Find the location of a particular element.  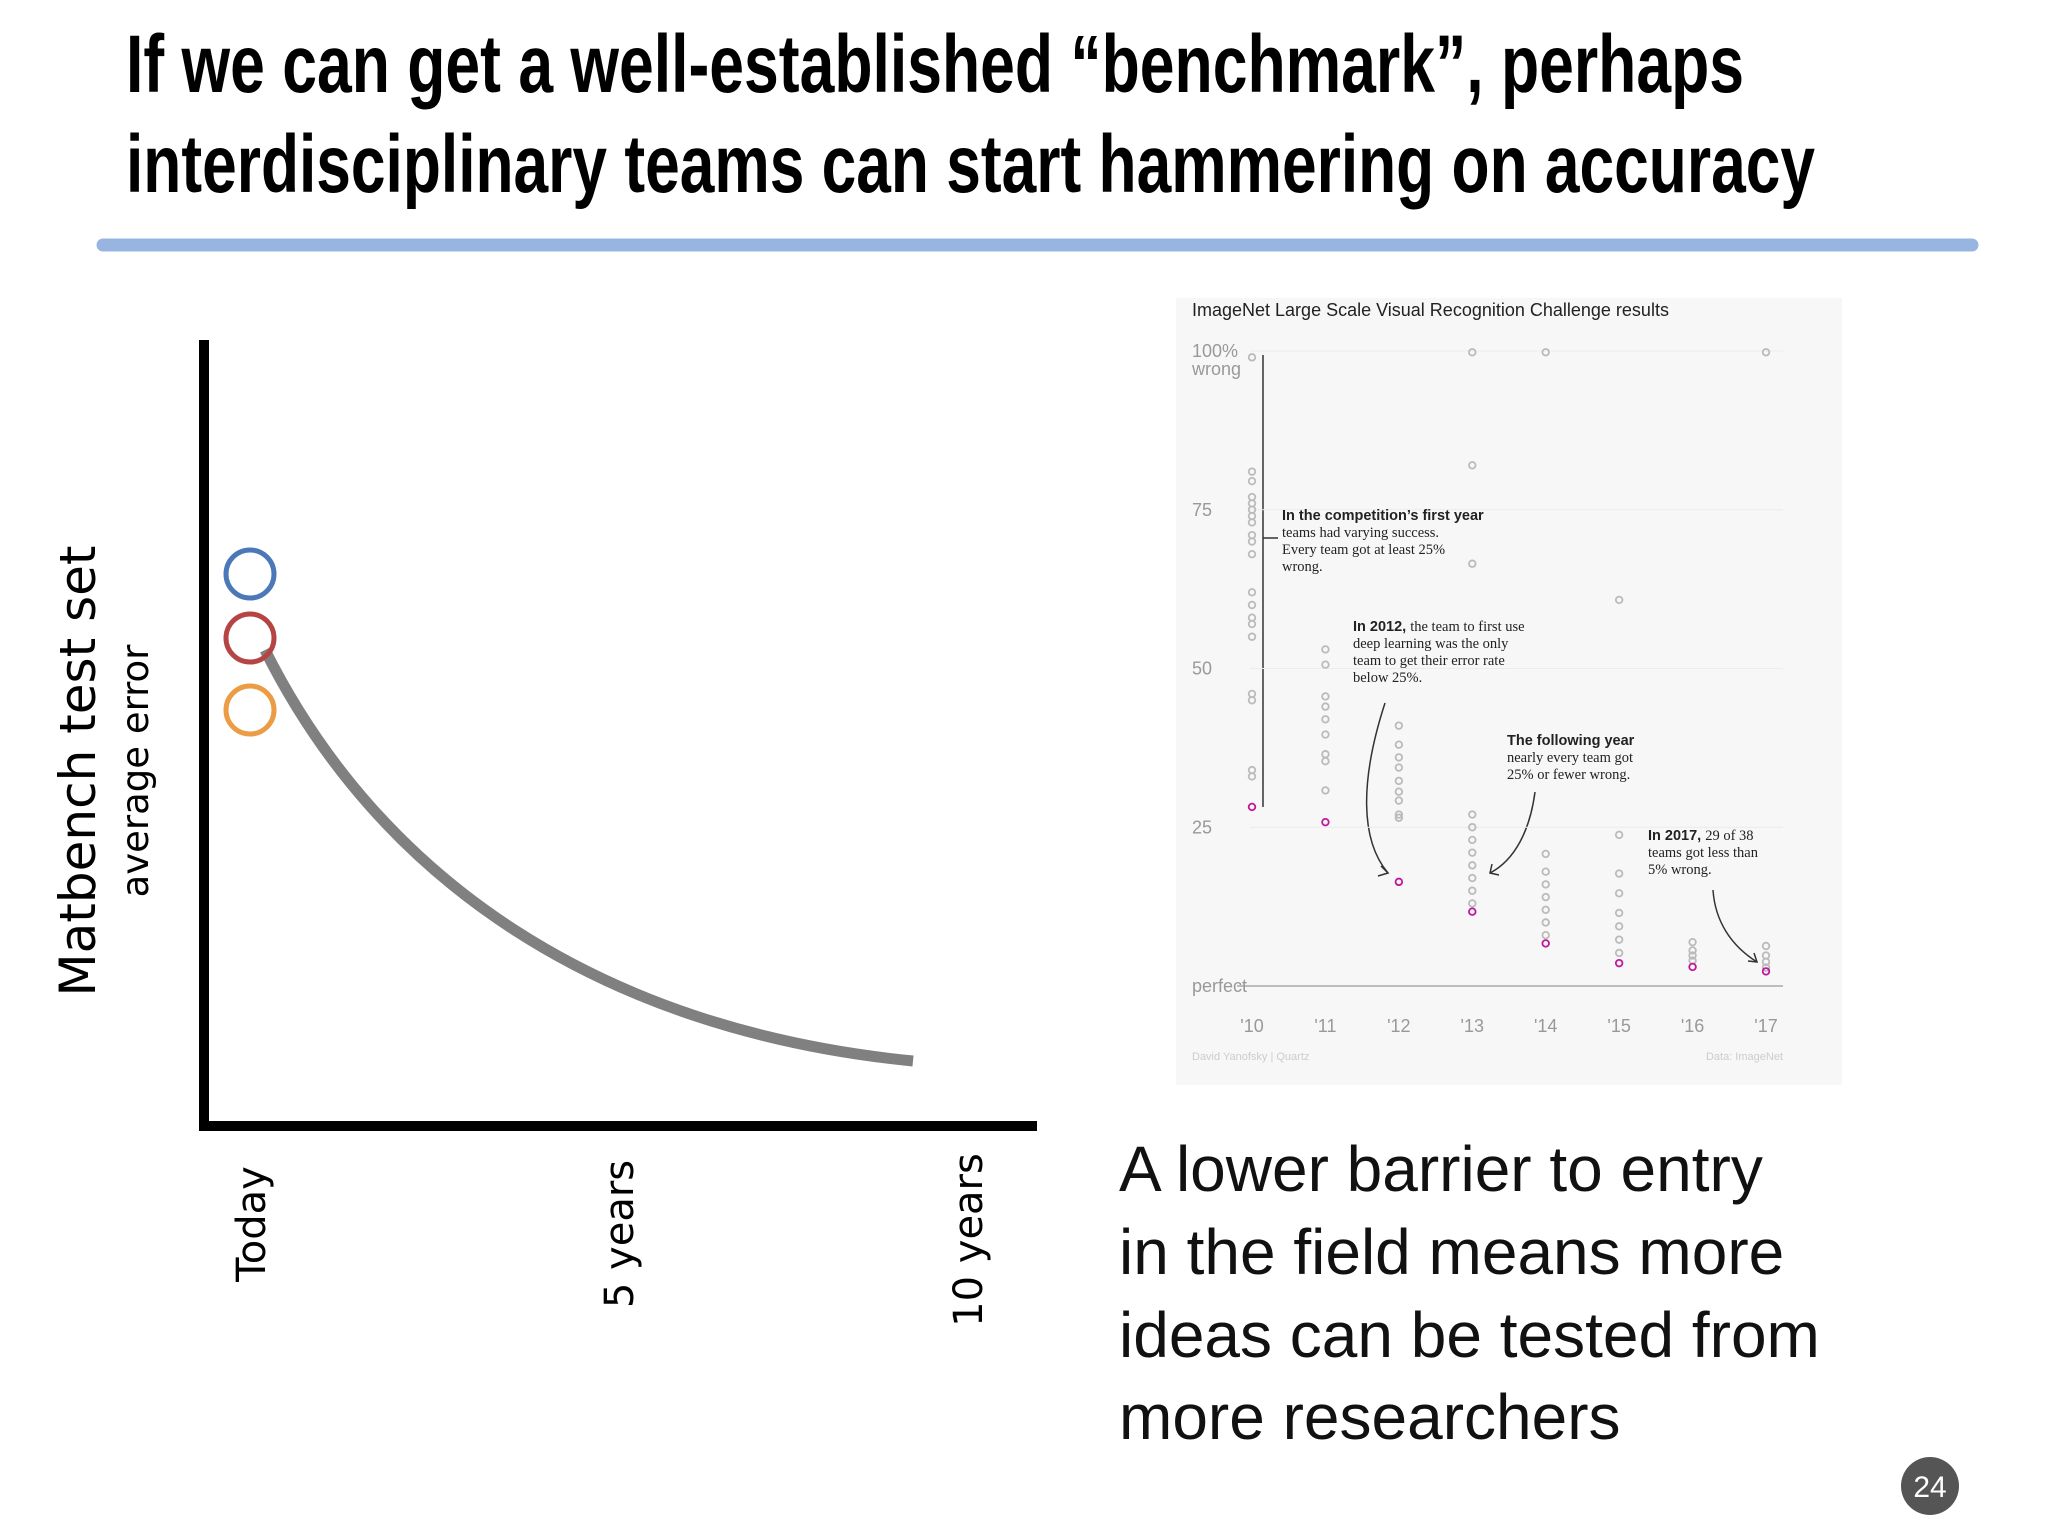

sketch-x-label: 5 years is located at coordinates (620, 1234).